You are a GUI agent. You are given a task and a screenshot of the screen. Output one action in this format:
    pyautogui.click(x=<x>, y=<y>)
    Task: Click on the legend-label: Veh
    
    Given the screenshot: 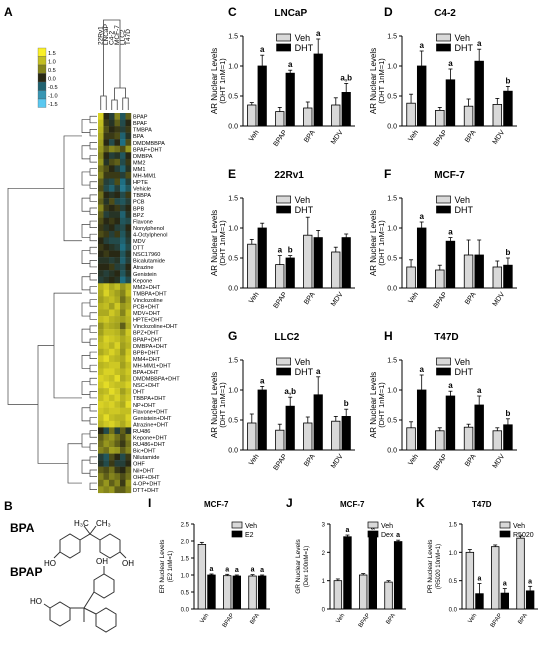 What is the action you would take?
    pyautogui.click(x=387, y=526)
    